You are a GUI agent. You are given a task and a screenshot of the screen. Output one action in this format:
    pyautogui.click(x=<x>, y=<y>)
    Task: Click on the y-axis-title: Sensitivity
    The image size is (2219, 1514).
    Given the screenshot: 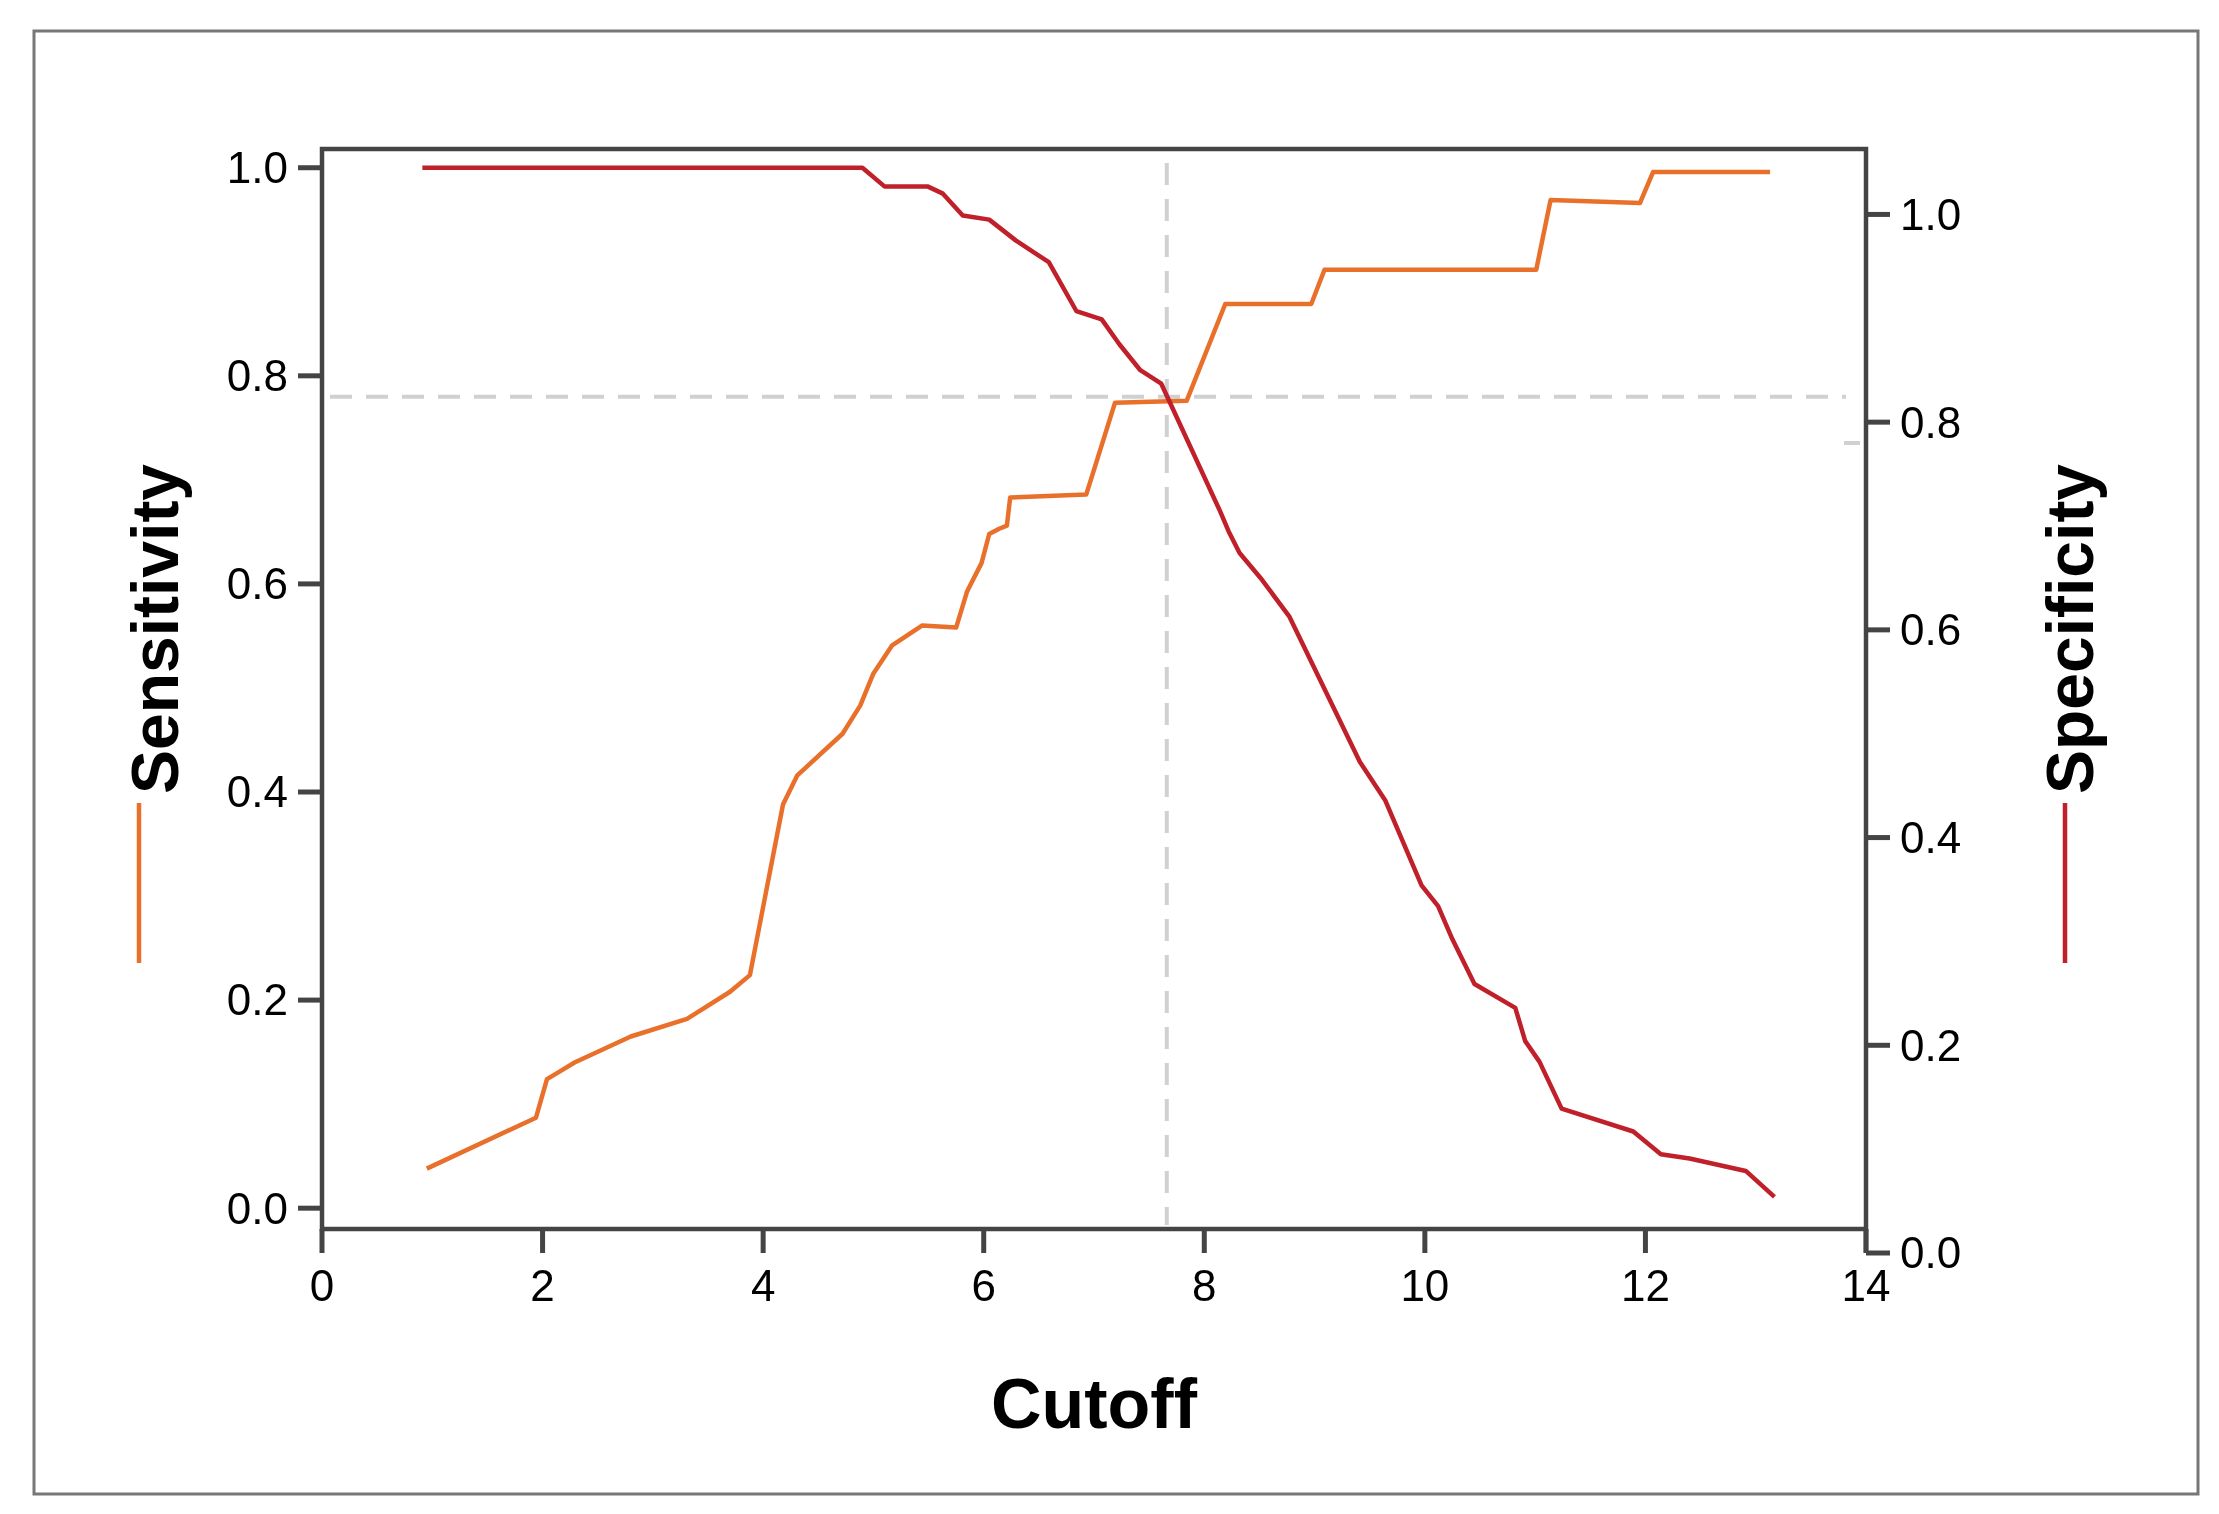 What is the action you would take?
    pyautogui.click(x=155, y=629)
    